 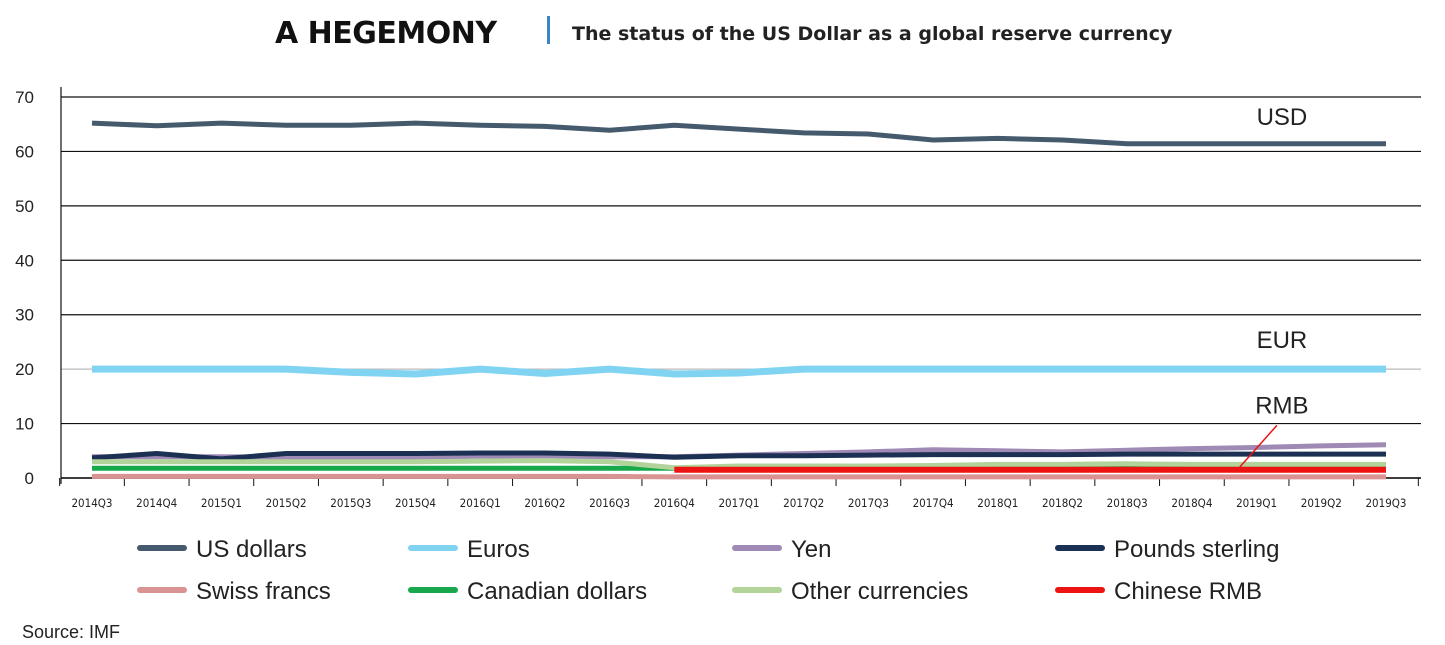 What do you see at coordinates (24, 288) in the screenshot?
I see `y-axis-ticks: 0 10 20 30 40 50 60 70` at bounding box center [24, 288].